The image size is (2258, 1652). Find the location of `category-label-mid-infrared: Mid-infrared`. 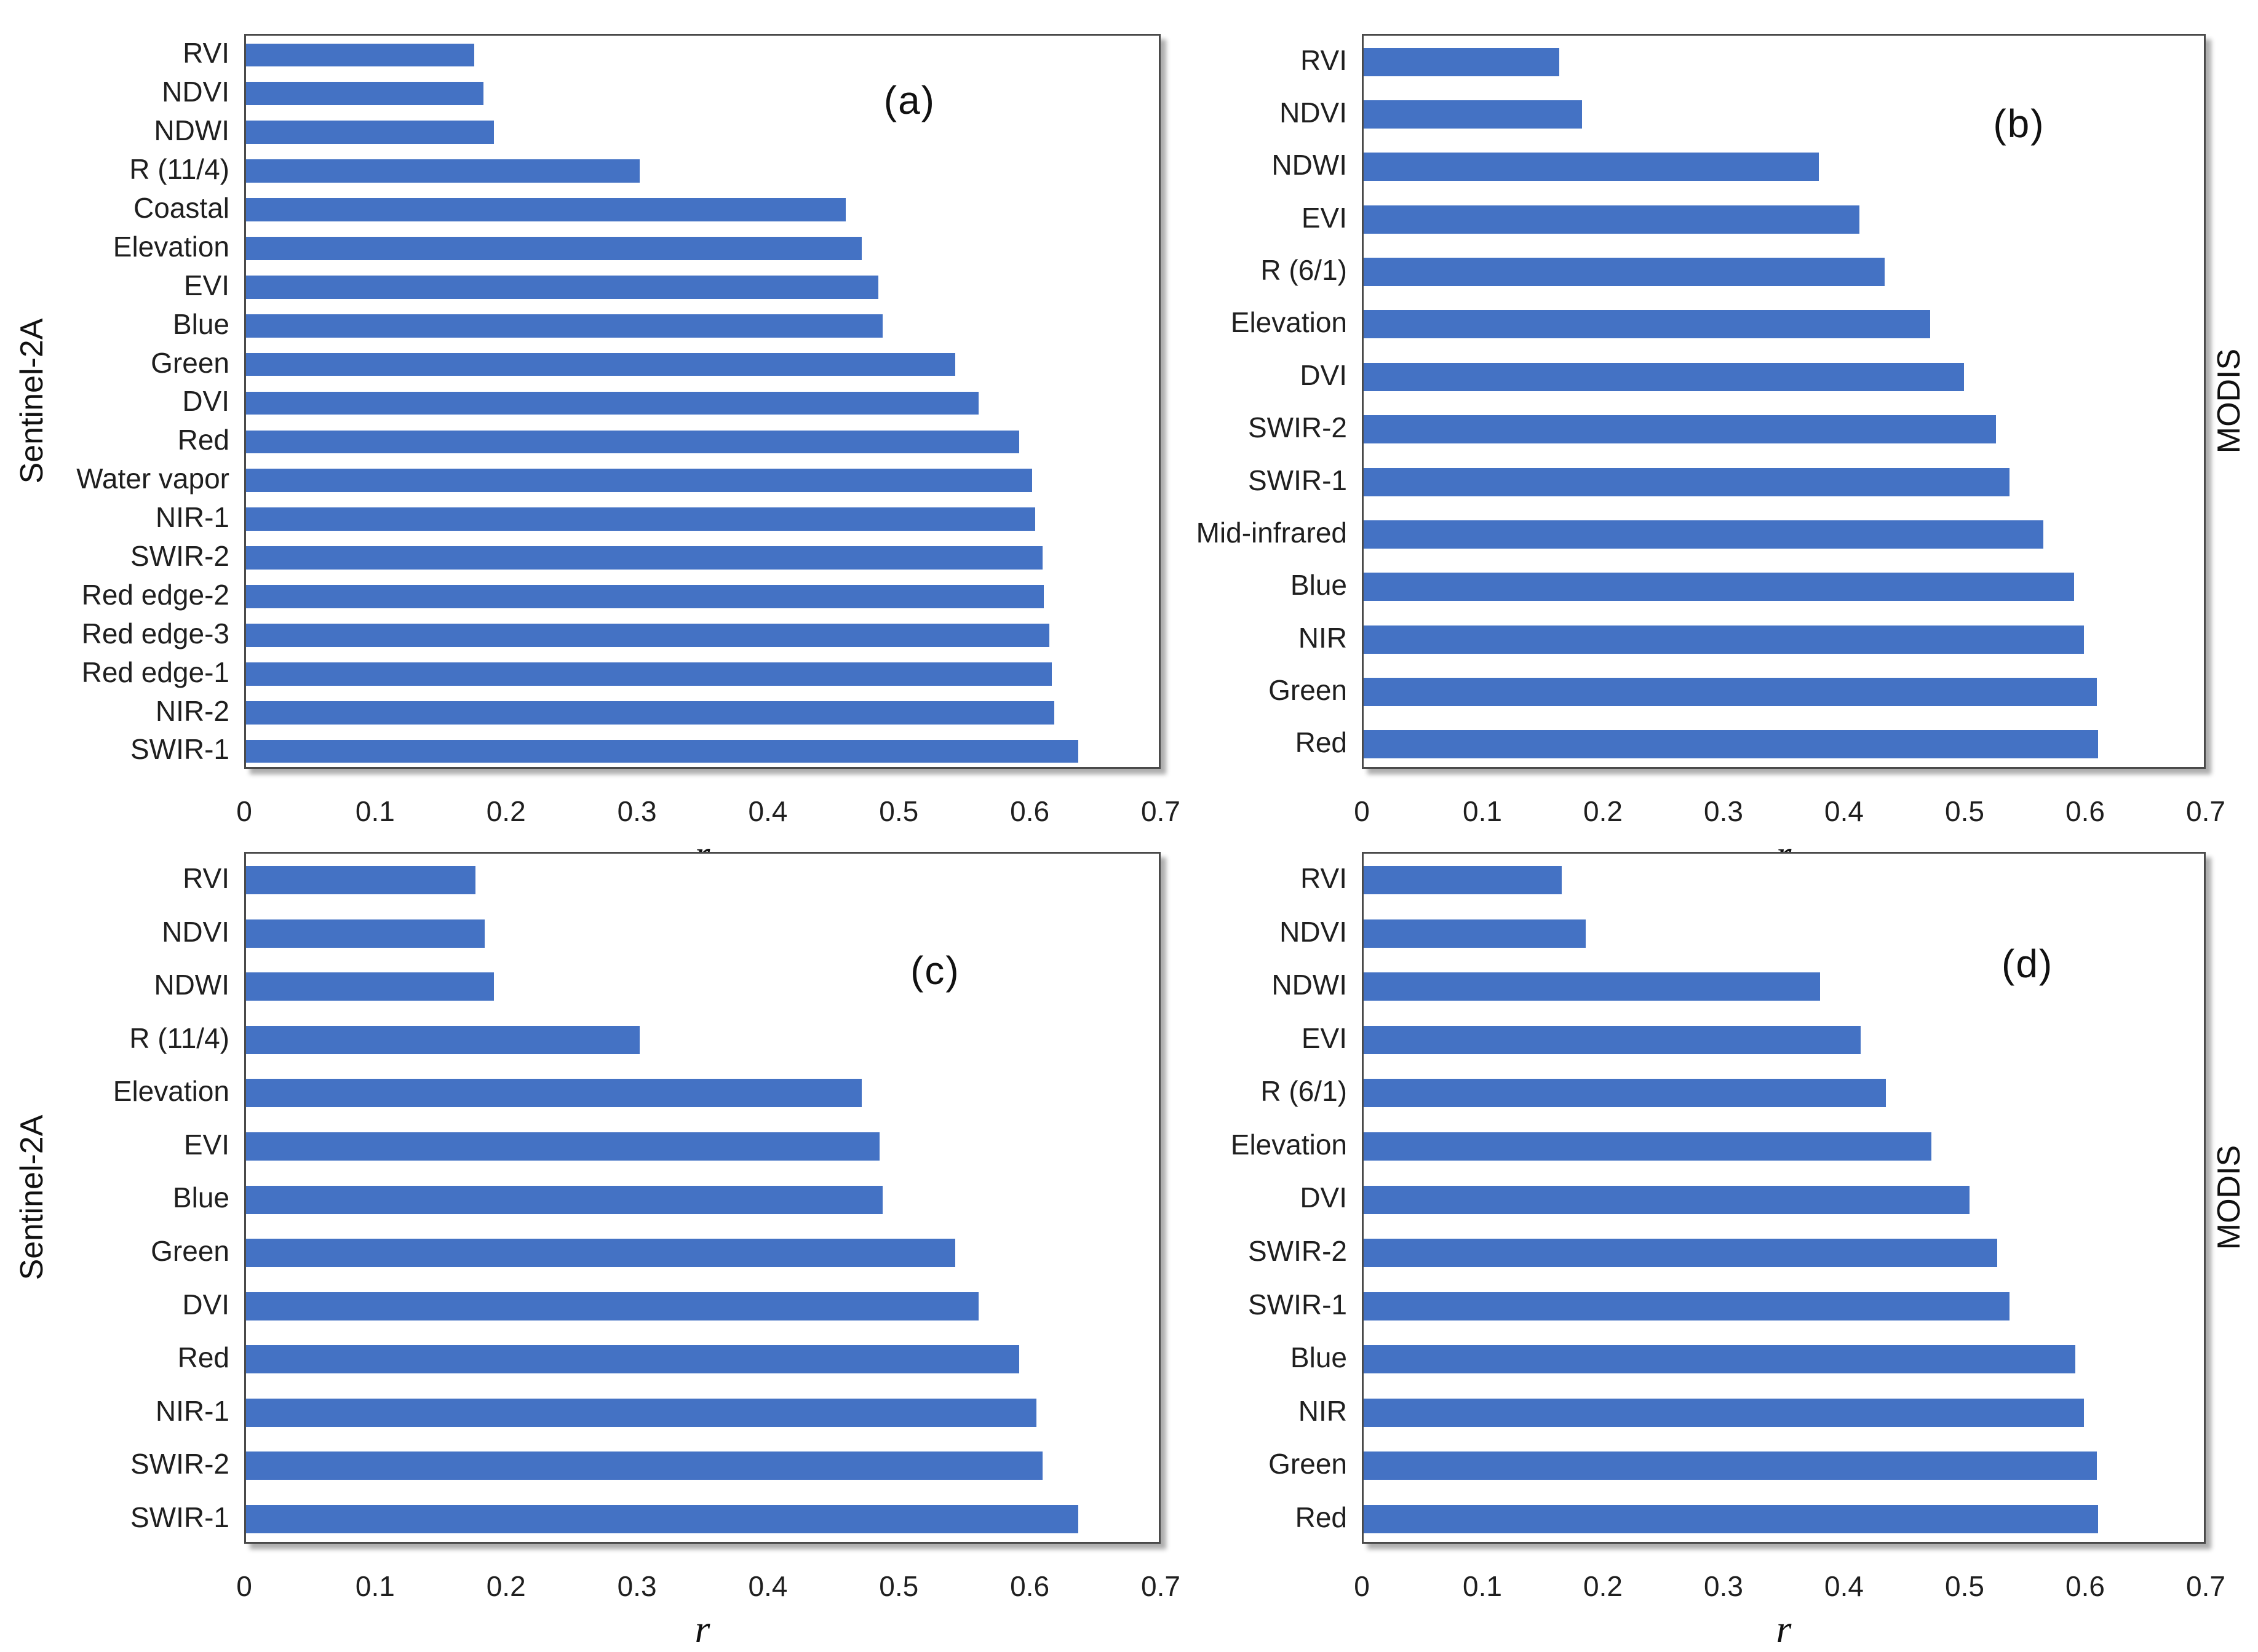

category-label-mid-infrared: Mid-infrared is located at coordinates (1271, 532).